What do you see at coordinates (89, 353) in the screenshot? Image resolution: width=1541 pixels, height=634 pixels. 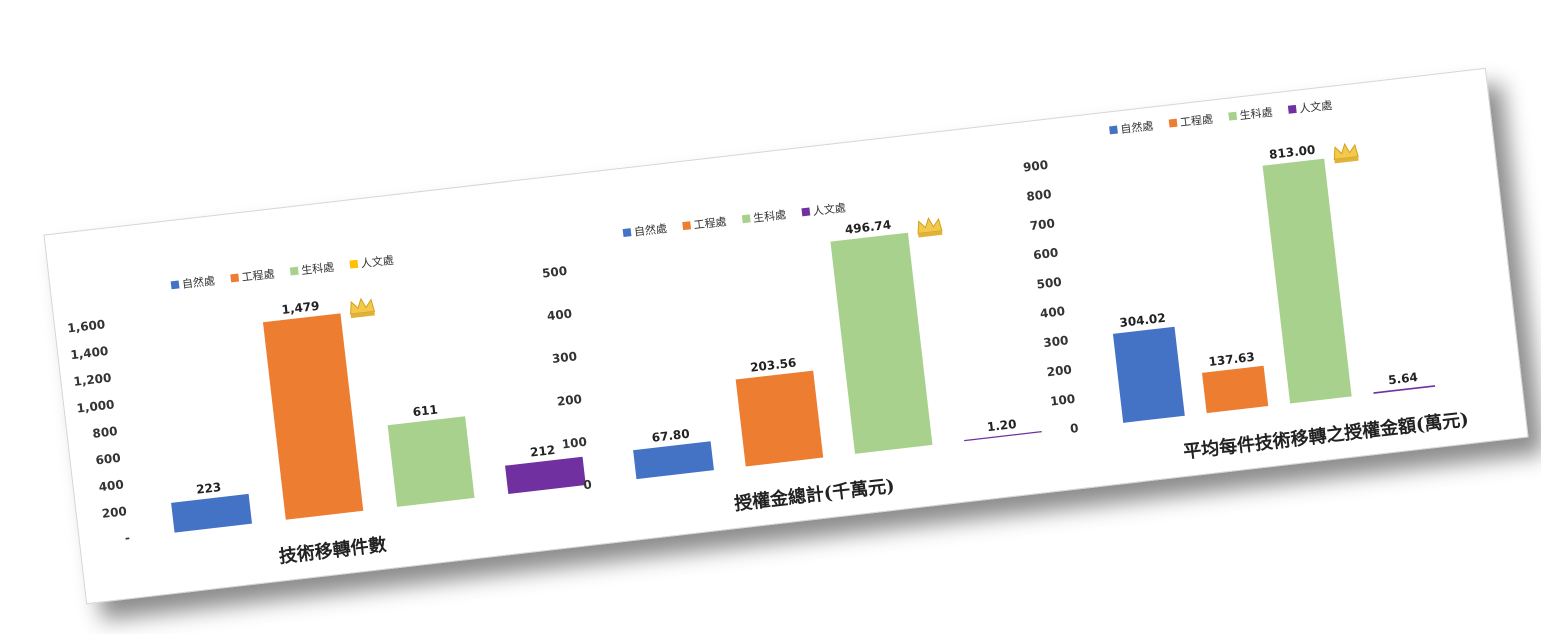 I see `y-tick-label: 1,400` at bounding box center [89, 353].